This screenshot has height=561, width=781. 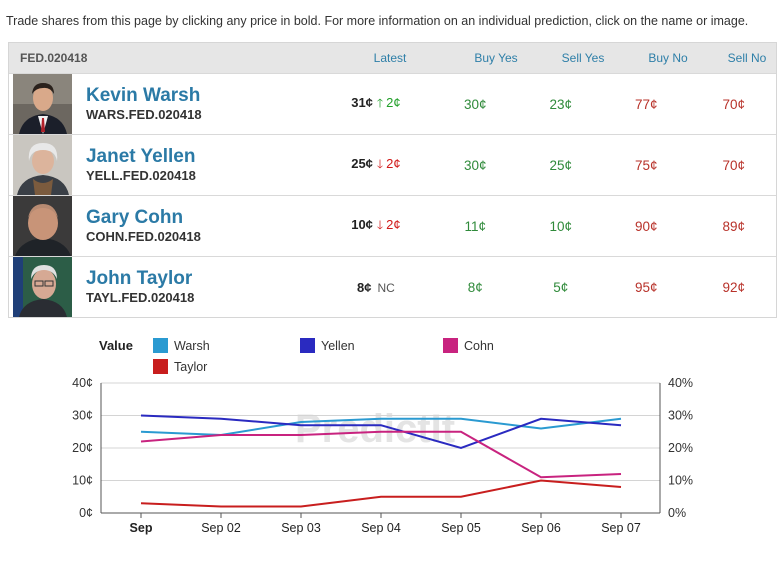 I want to click on contract-name-link: John Taylor, so click(x=139, y=278).